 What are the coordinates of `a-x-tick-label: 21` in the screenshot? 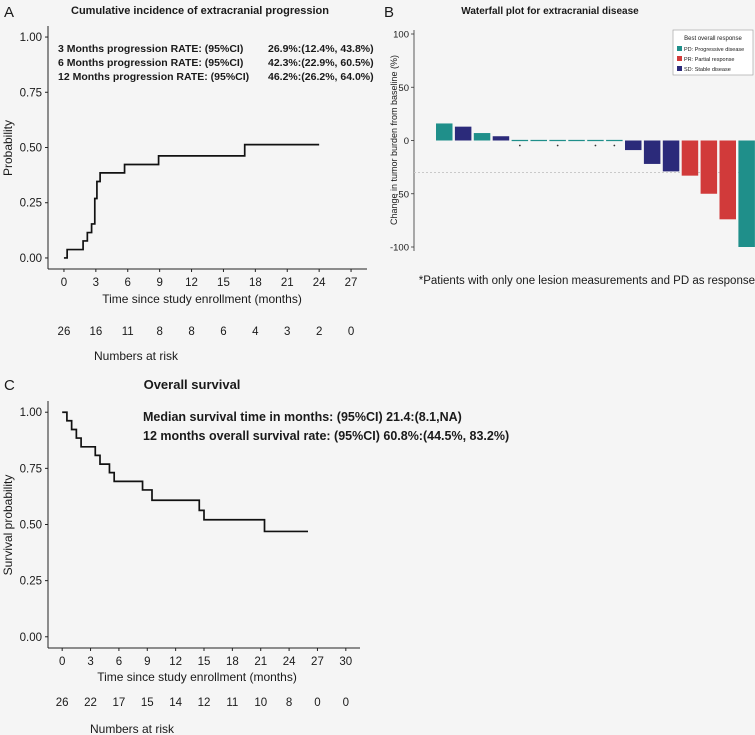 It's located at (287, 283).